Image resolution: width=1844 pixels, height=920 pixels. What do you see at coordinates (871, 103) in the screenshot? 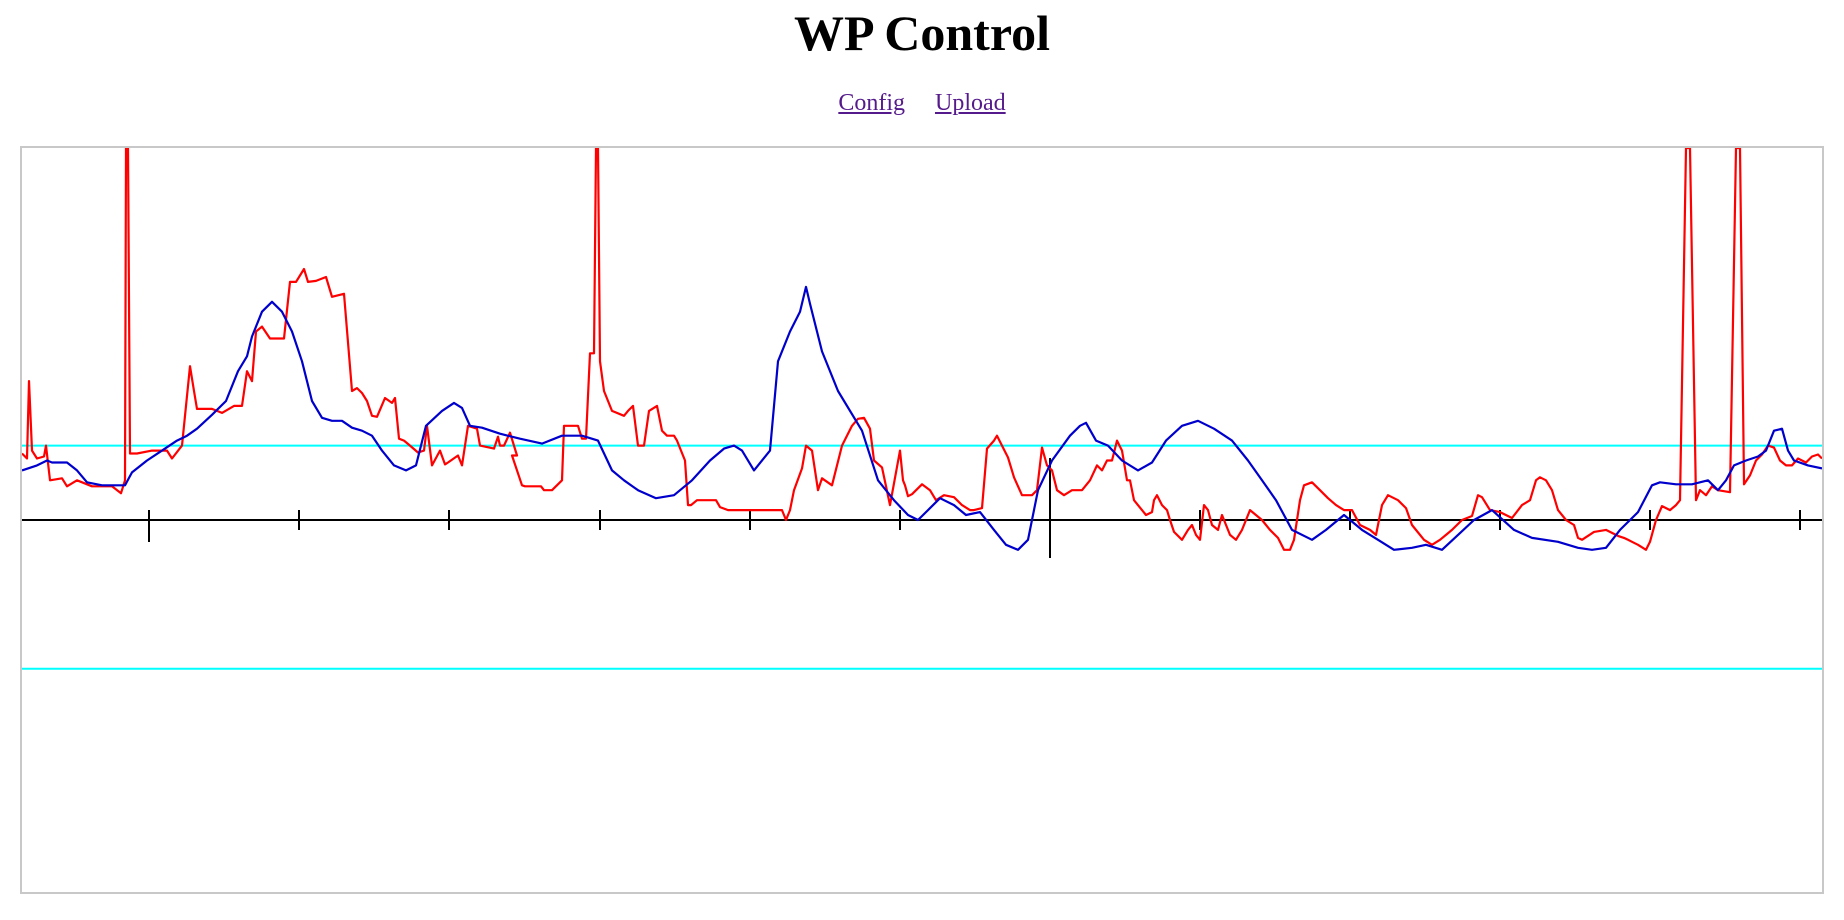
I see `config-link: Config` at bounding box center [871, 103].